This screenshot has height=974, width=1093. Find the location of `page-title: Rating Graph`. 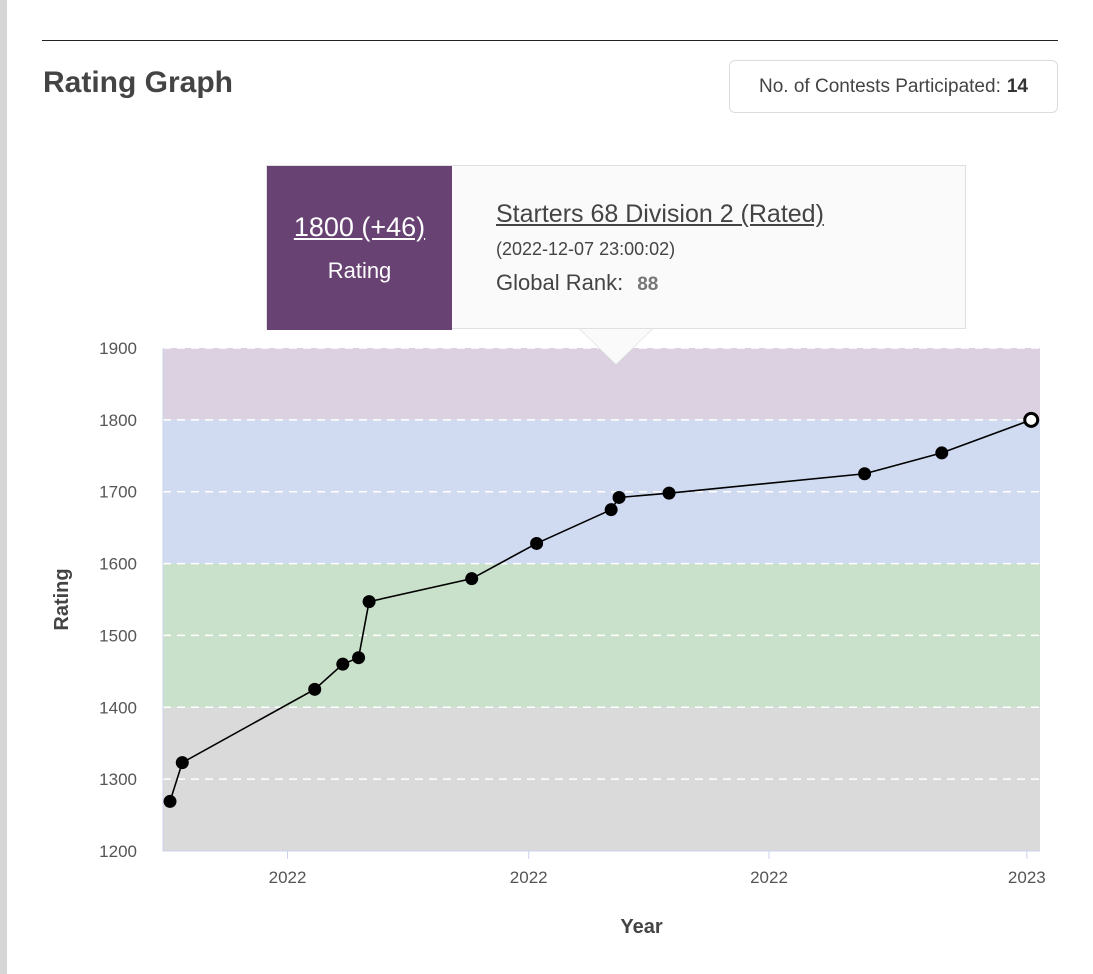

page-title: Rating Graph is located at coordinates (138, 82).